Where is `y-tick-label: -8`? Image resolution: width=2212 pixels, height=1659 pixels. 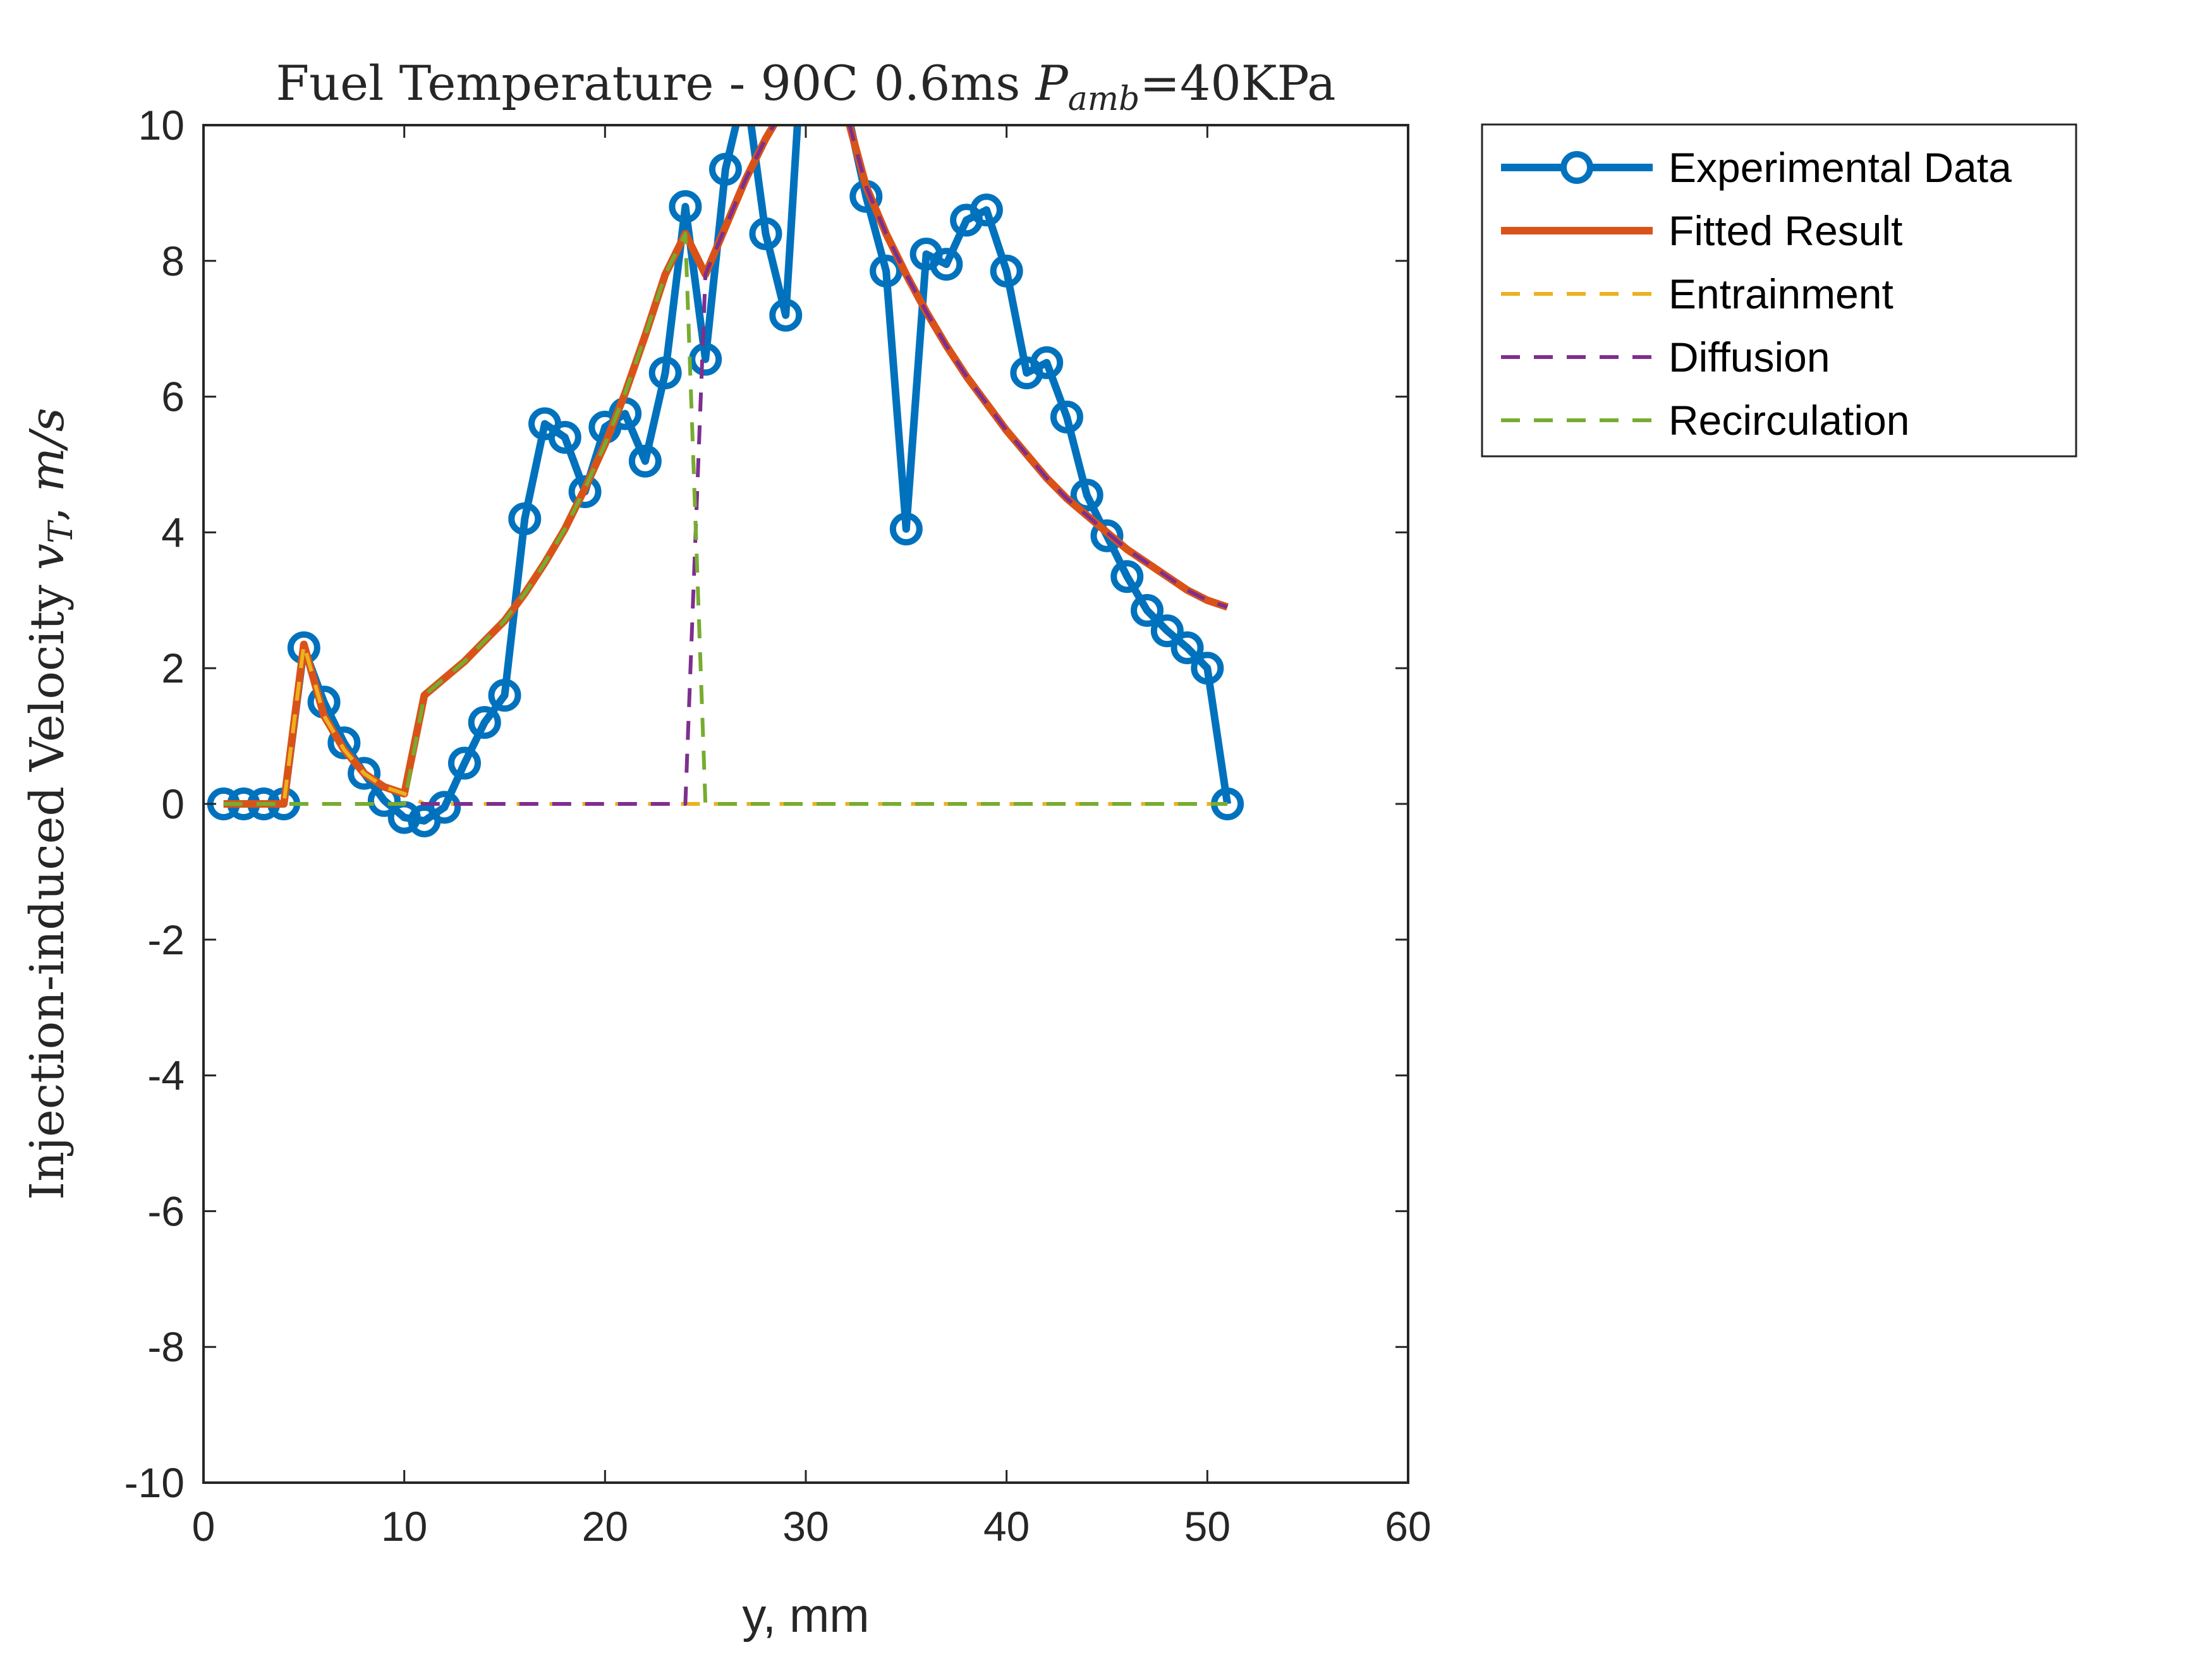 y-tick-label: -8 is located at coordinates (166, 1346).